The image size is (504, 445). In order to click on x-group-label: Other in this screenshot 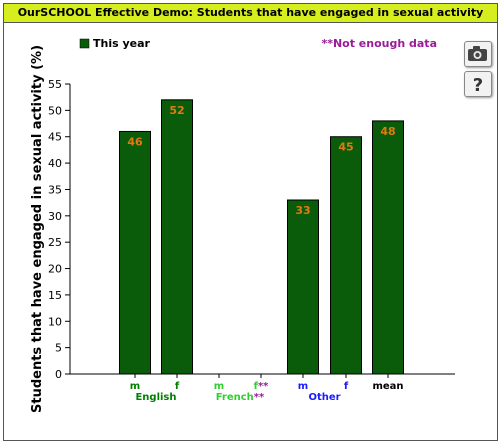, I will do `click(324, 397)`.